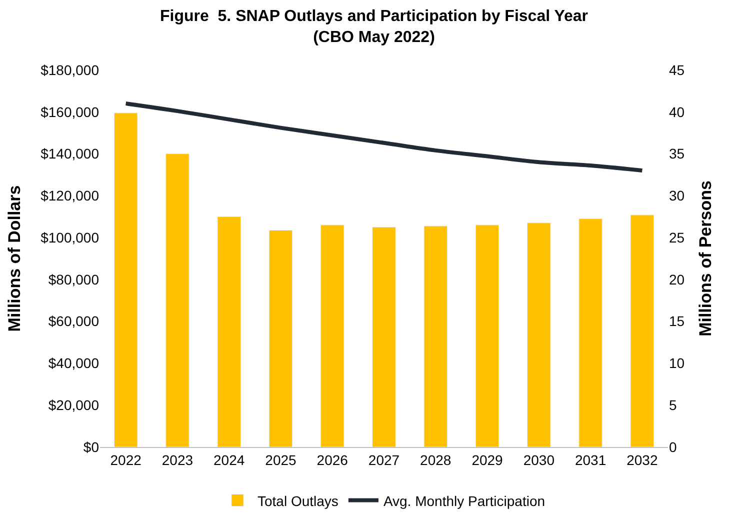 This screenshot has width=748, height=529. Describe the element at coordinates (126, 460) in the screenshot. I see `x-tick-label: 2022` at that location.